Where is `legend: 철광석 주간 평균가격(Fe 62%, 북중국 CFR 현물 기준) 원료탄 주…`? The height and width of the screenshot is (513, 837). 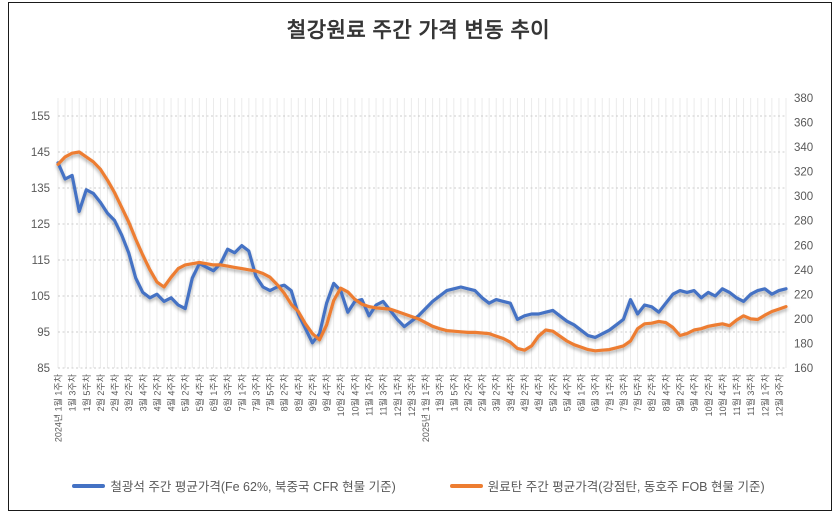
legend: 철광석 주간 평균가격(Fe 62%, 북중국 CFR 현물 기준) 원료탄 주… is located at coordinates (418, 485).